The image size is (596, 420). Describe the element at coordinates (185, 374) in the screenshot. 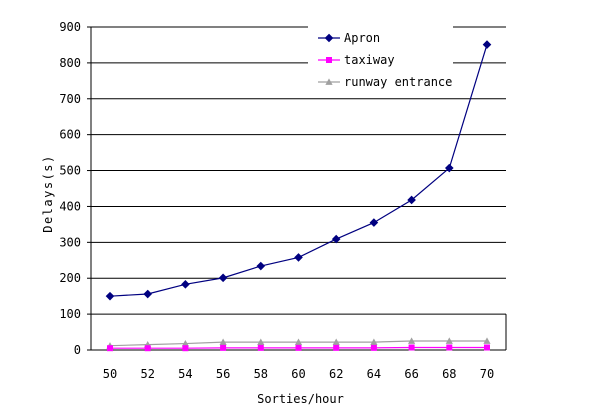

I see `x-tick-label: 54` at that location.